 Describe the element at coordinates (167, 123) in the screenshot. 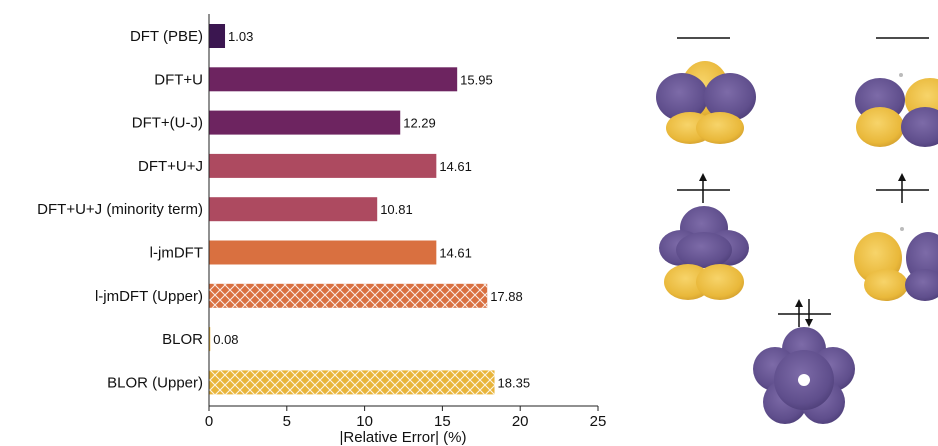

I see `category-label: DFT+(U-J)` at that location.